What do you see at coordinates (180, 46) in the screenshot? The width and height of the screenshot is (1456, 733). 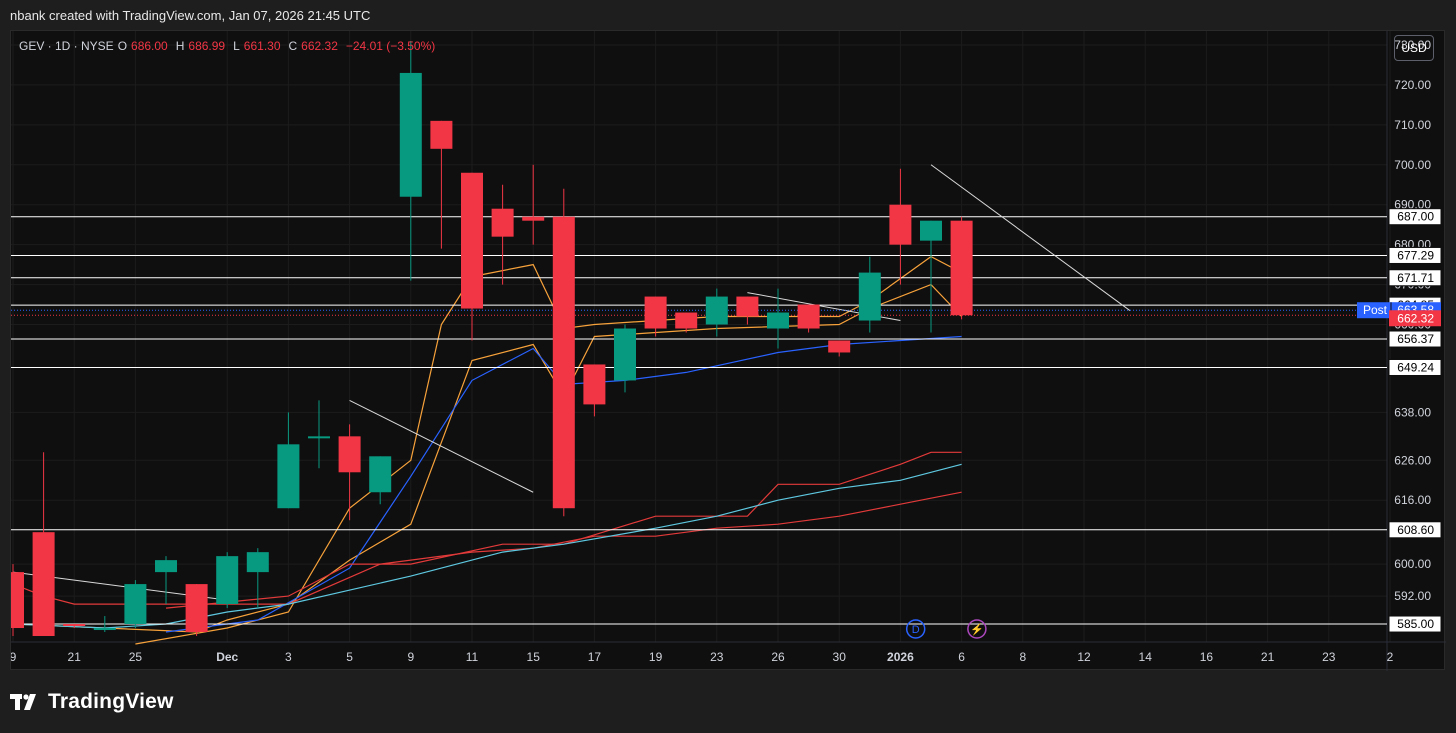 I see `high-label: H` at bounding box center [180, 46].